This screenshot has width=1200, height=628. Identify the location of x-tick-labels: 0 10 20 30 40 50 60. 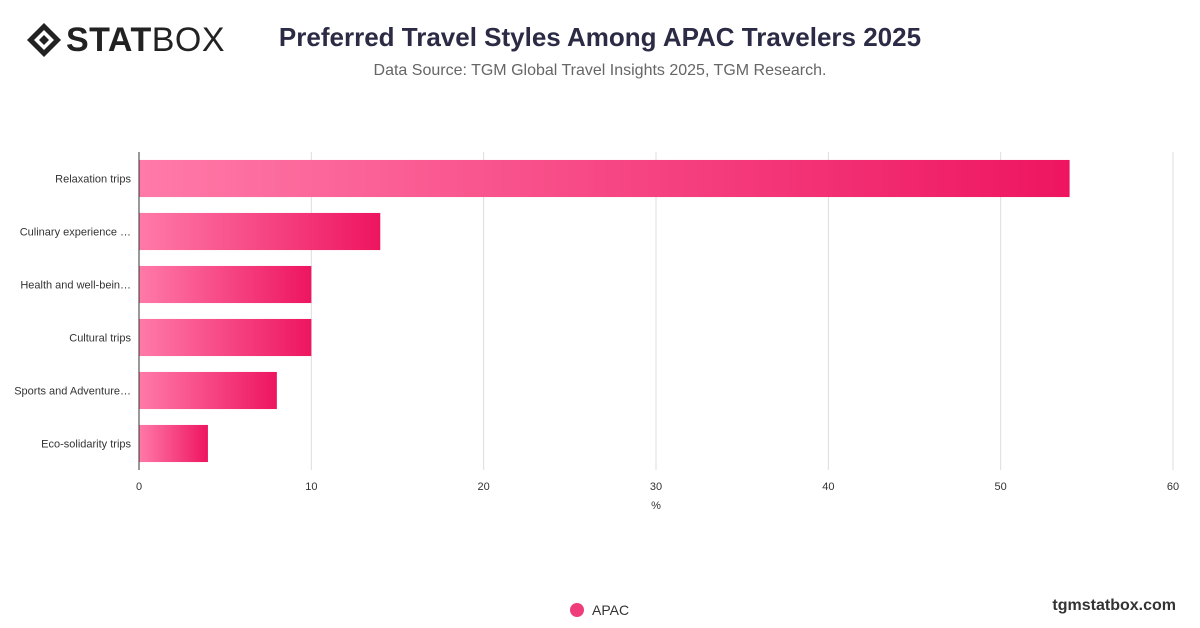
(657, 487).